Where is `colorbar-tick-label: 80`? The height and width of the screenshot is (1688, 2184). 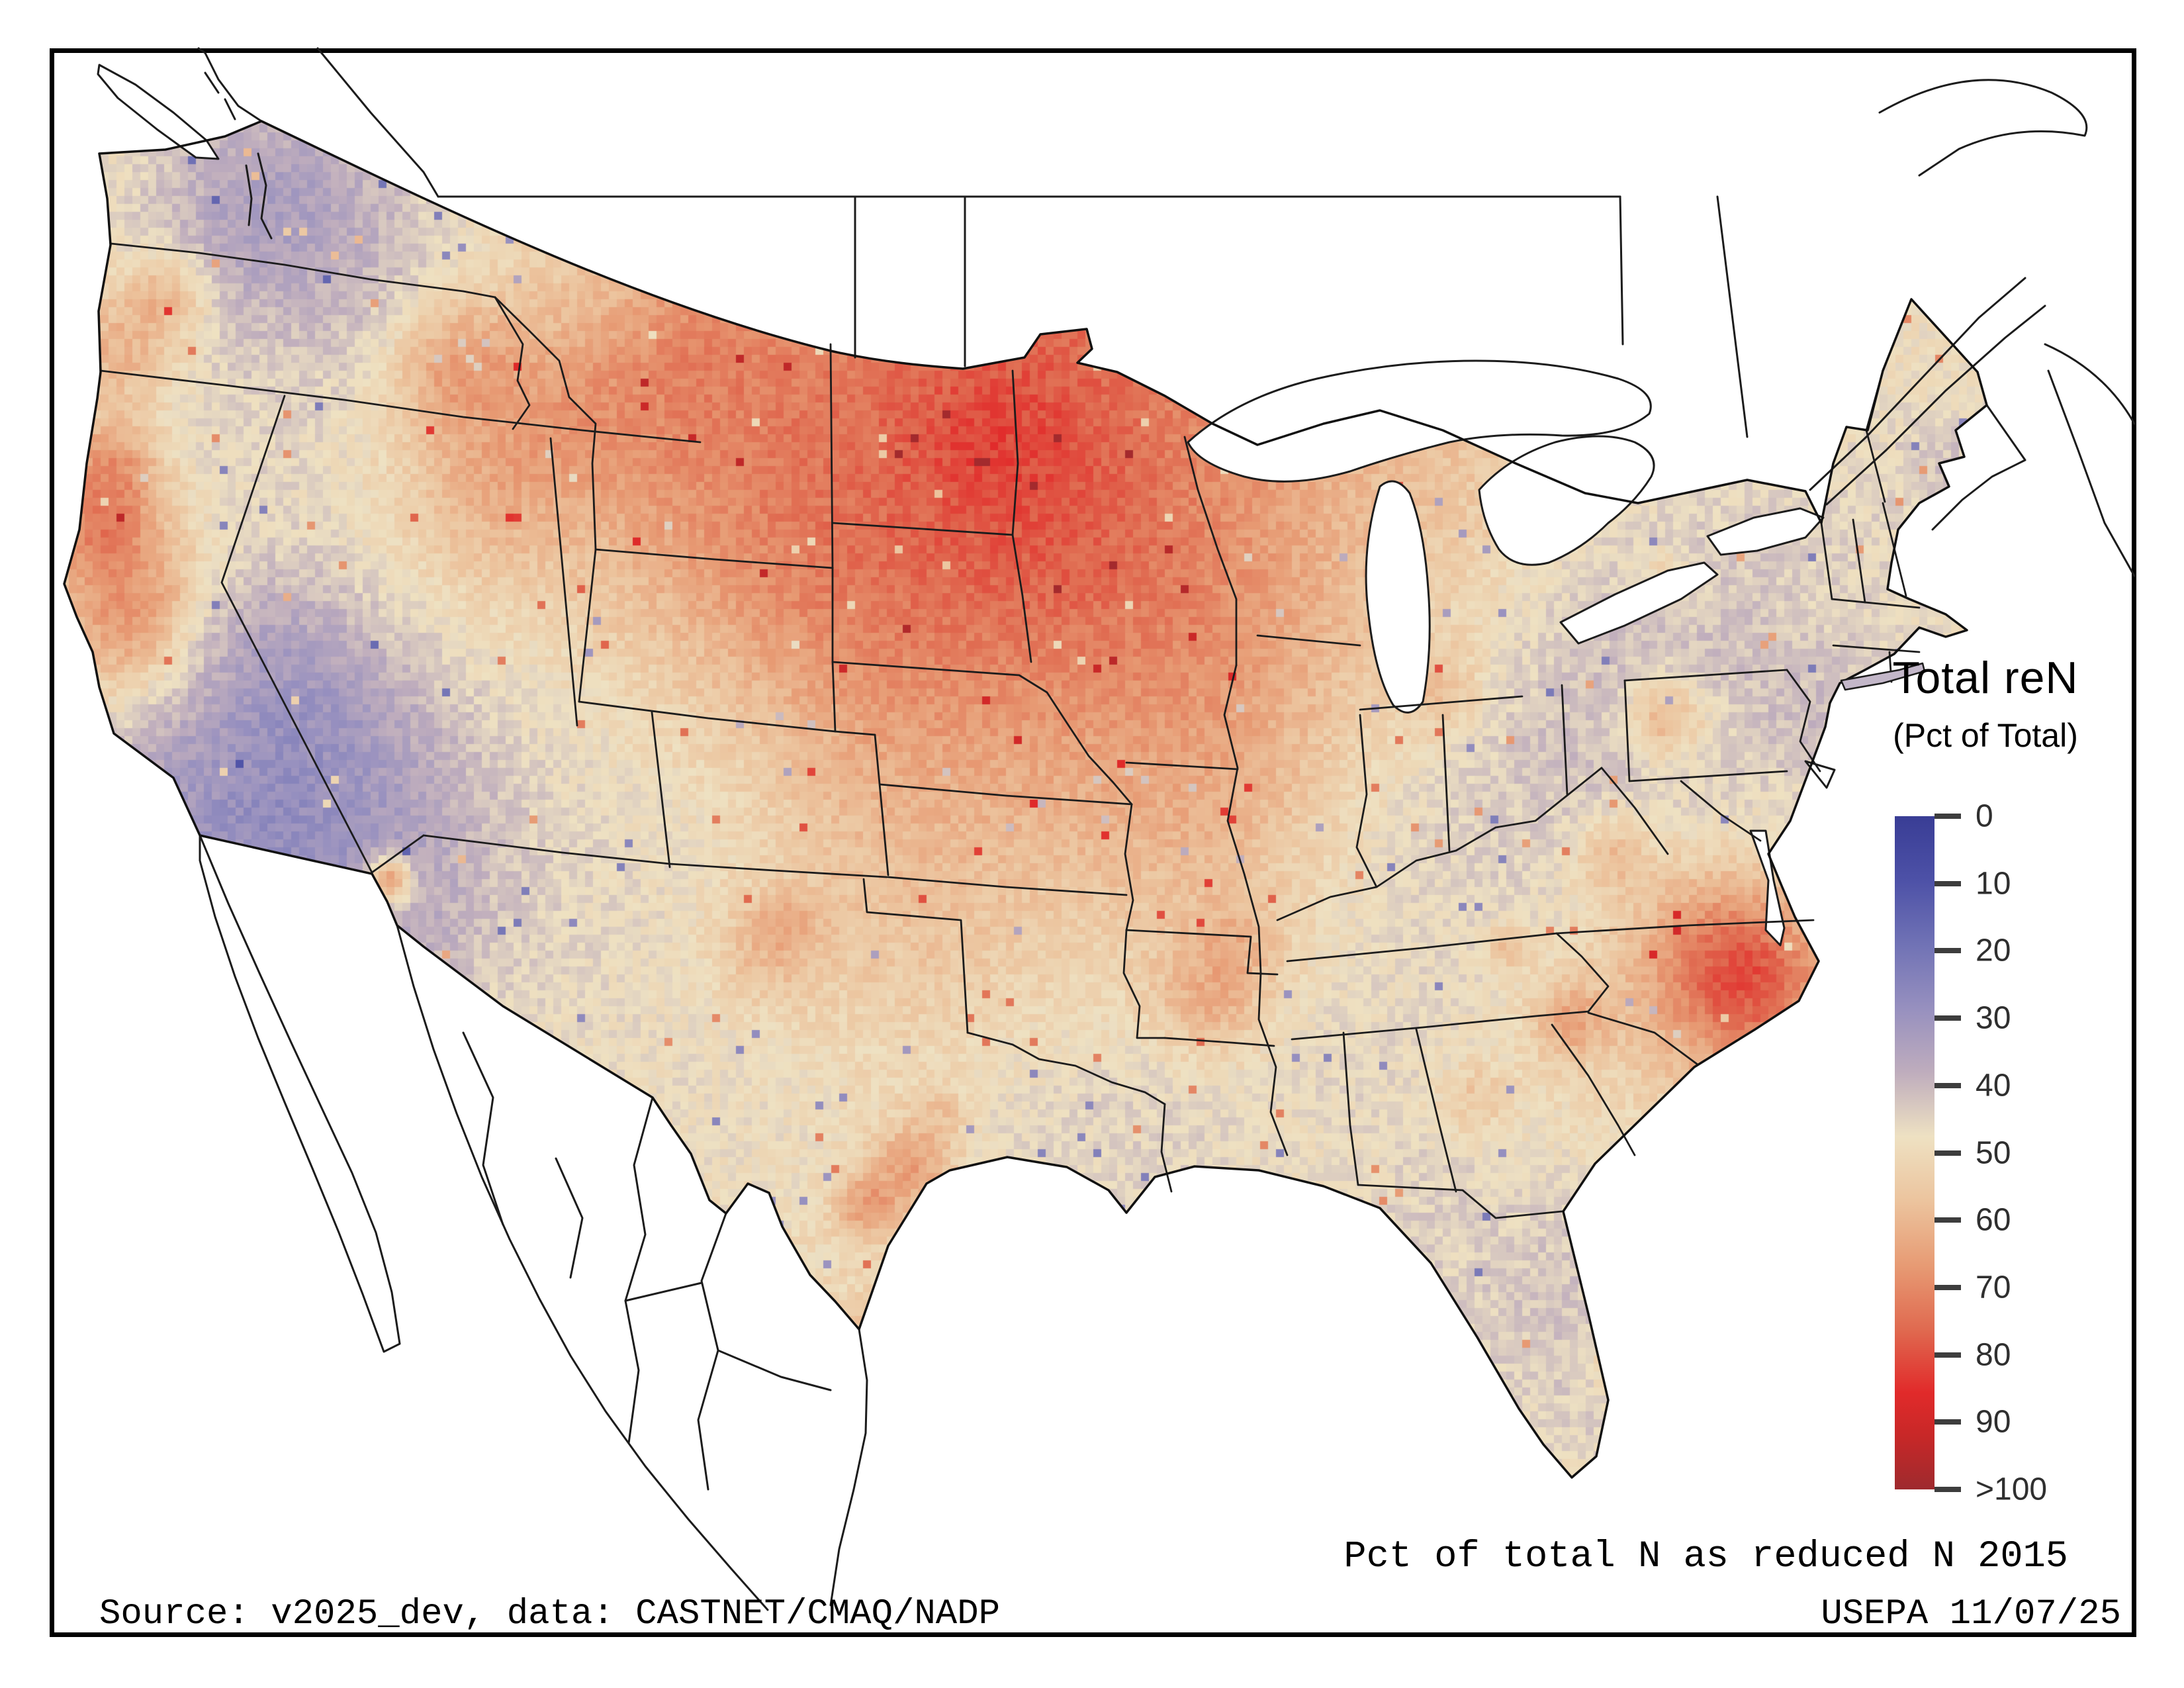 colorbar-tick-label: 80 is located at coordinates (1994, 1355).